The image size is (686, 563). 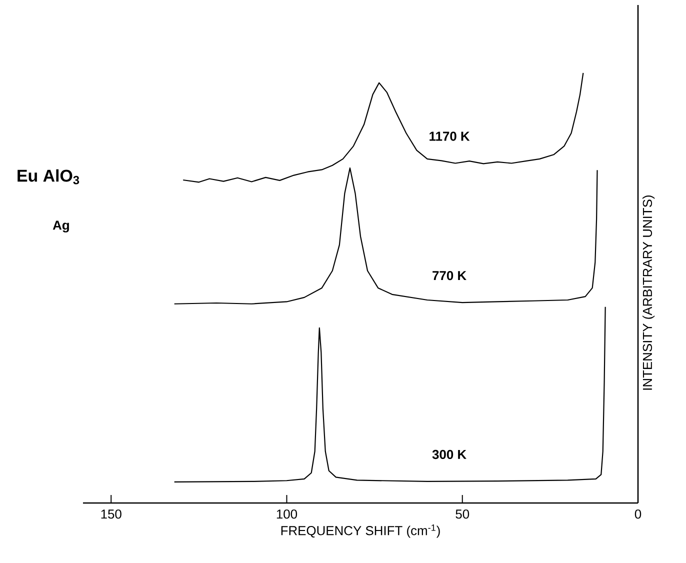 I want to click on x-tick-label: 150, so click(x=111, y=514).